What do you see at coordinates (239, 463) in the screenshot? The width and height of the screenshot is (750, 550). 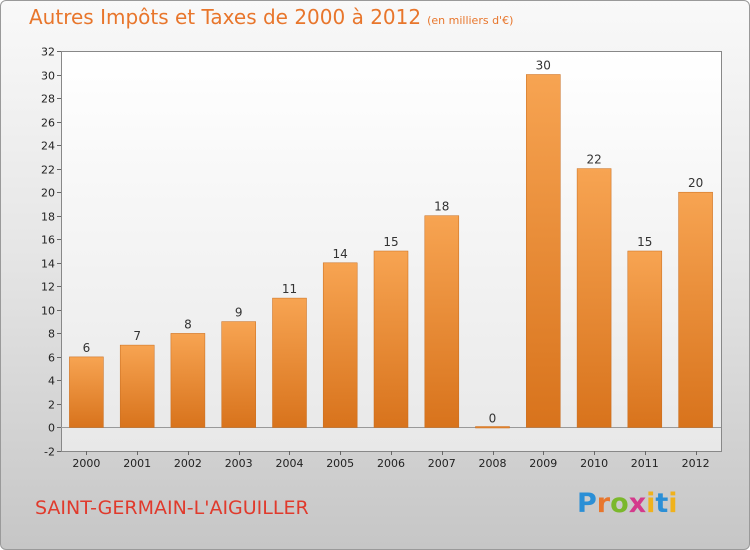 I see `x-tick-label-2003: 2003` at bounding box center [239, 463].